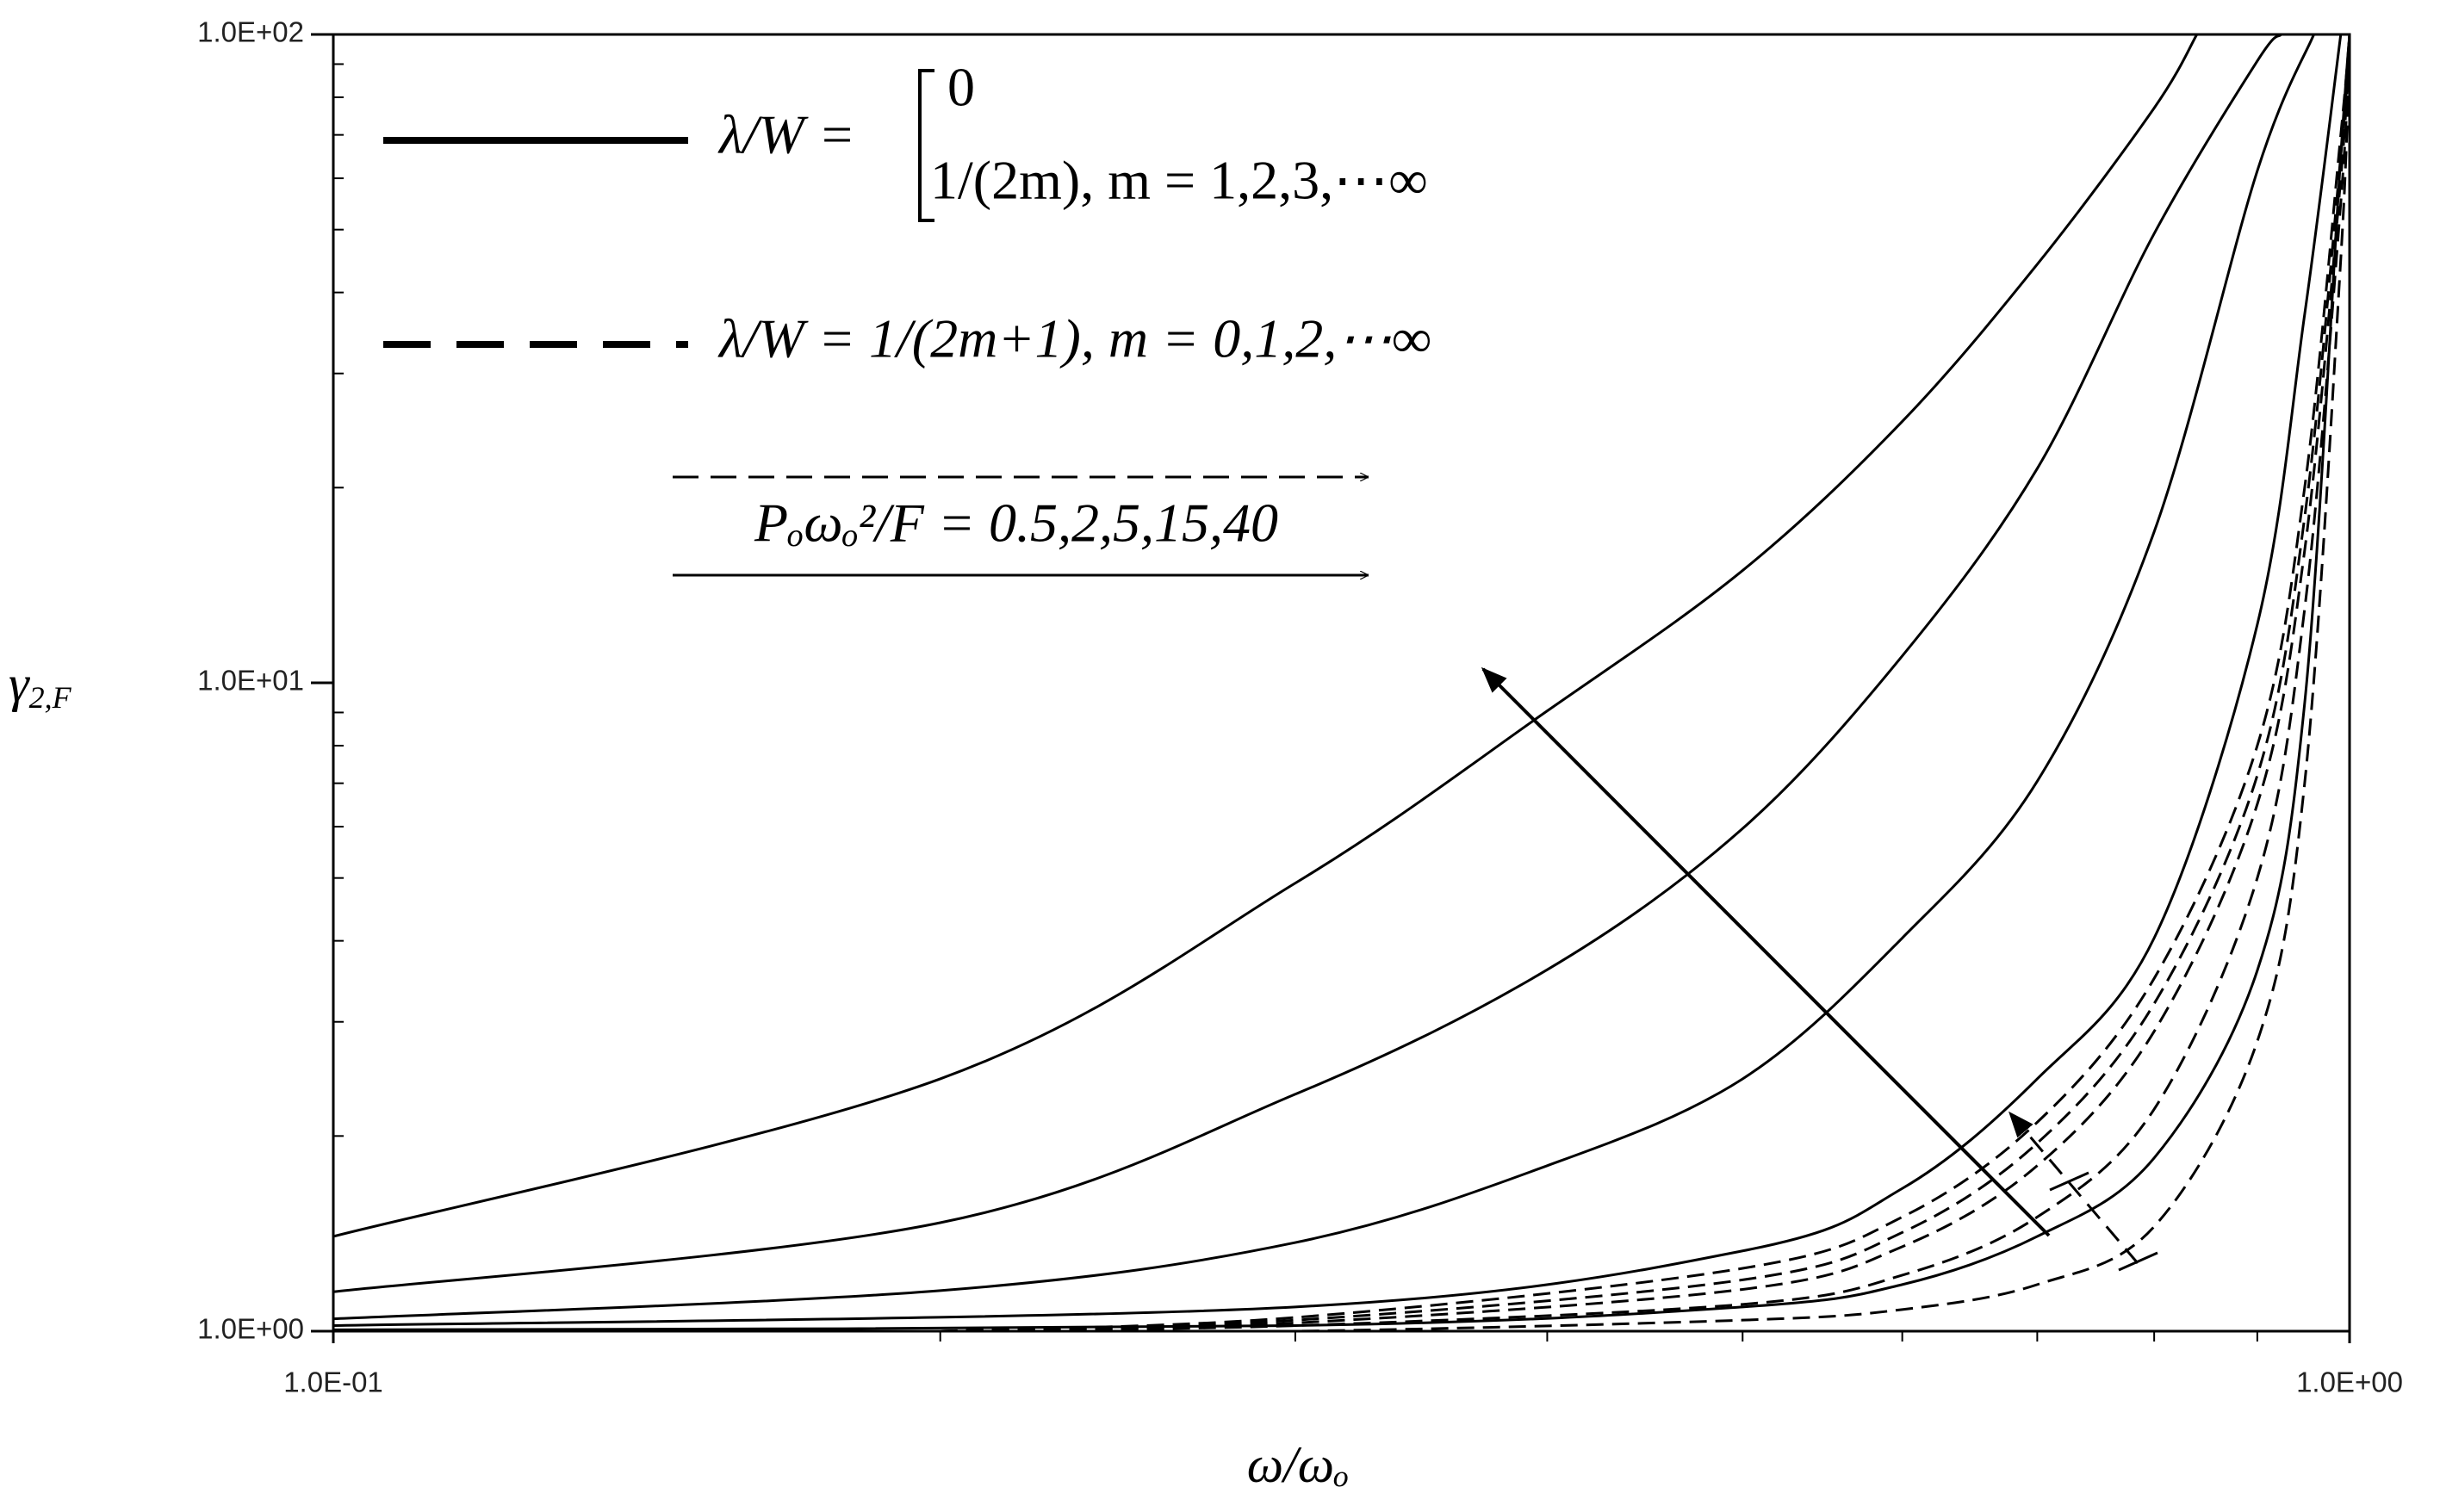 Image resolution: width=2440 pixels, height=1512 pixels. What do you see at coordinates (1298, 1465) in the screenshot?
I see `x-axis-label: ω/ωₒ` at bounding box center [1298, 1465].